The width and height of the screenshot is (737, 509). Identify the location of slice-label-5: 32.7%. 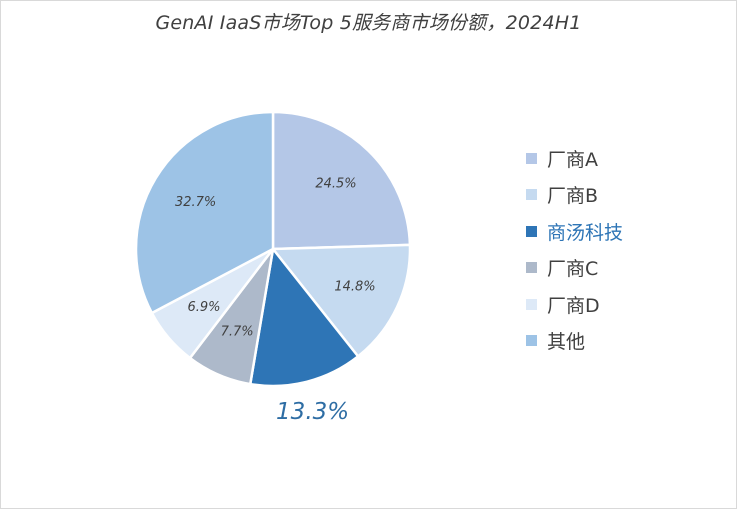
(195, 202).